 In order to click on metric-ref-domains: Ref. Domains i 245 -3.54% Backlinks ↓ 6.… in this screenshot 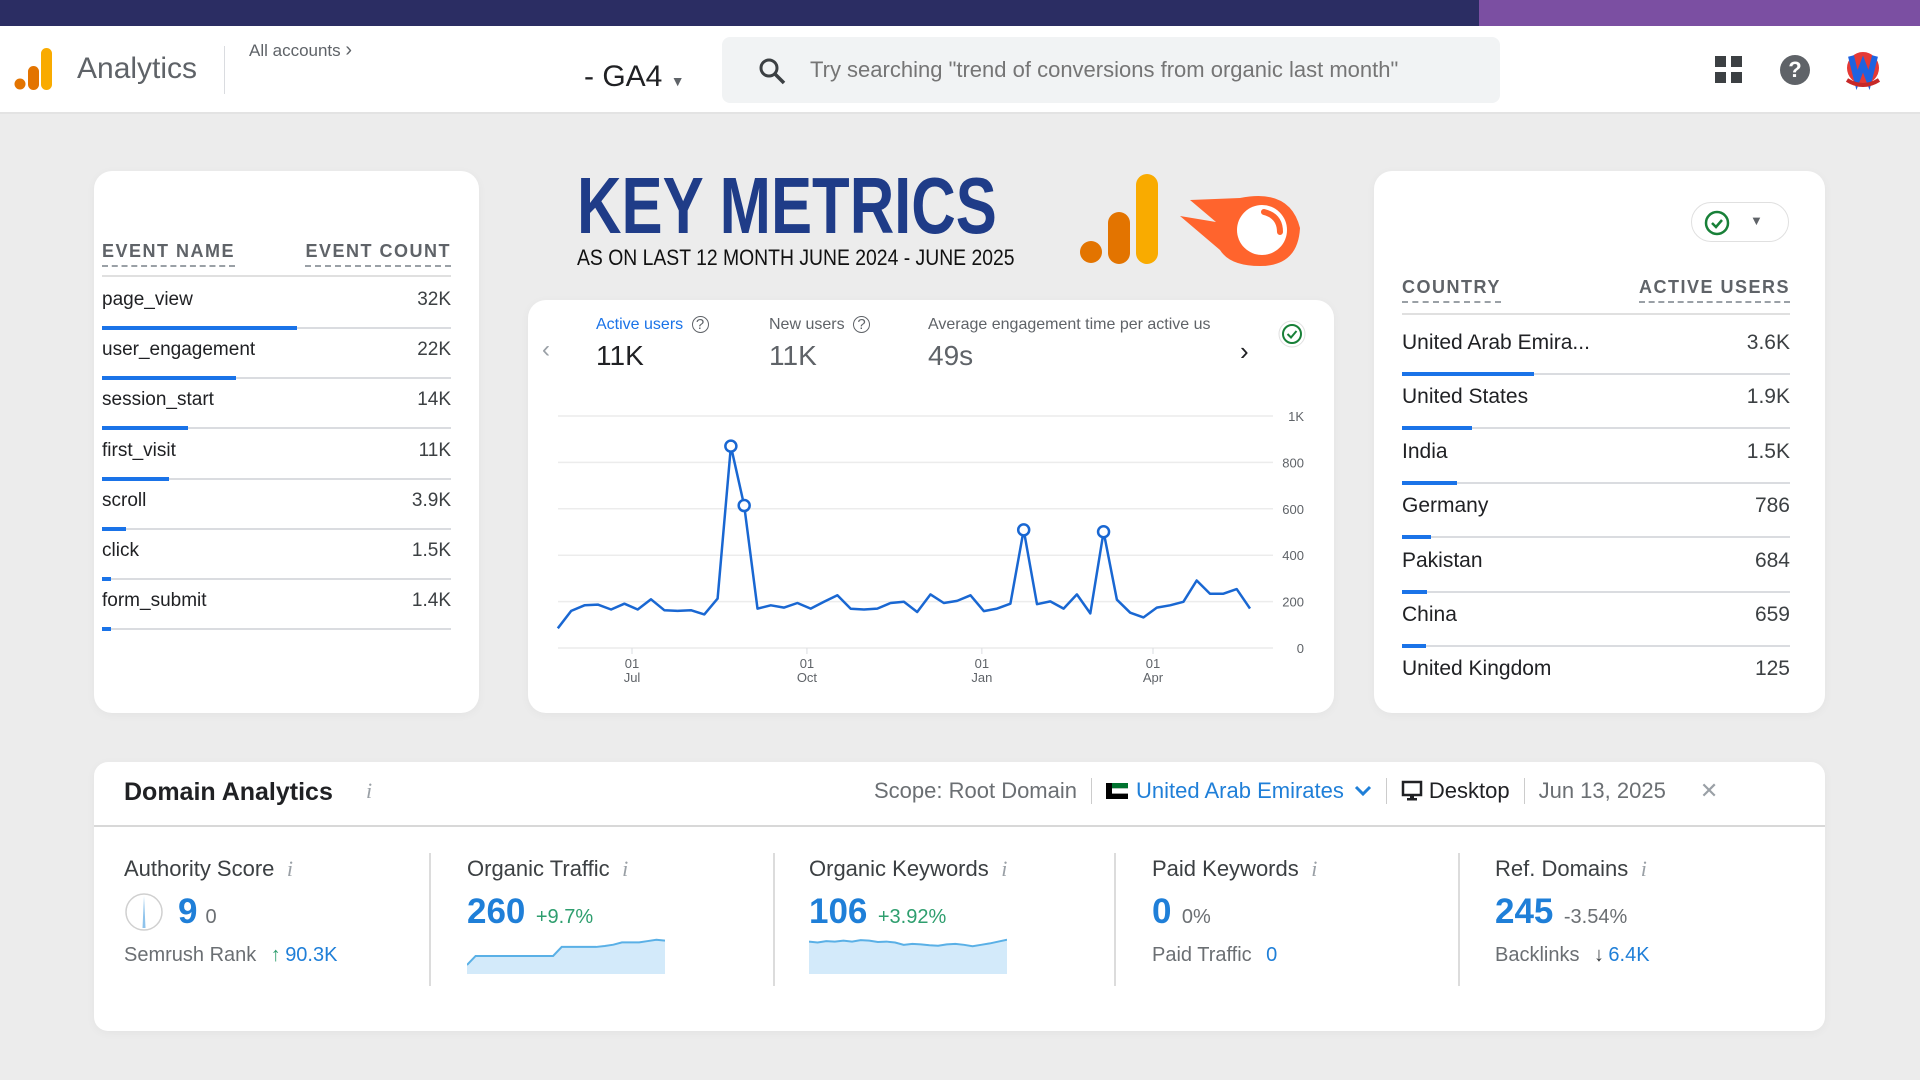, I will do `click(1655, 911)`.